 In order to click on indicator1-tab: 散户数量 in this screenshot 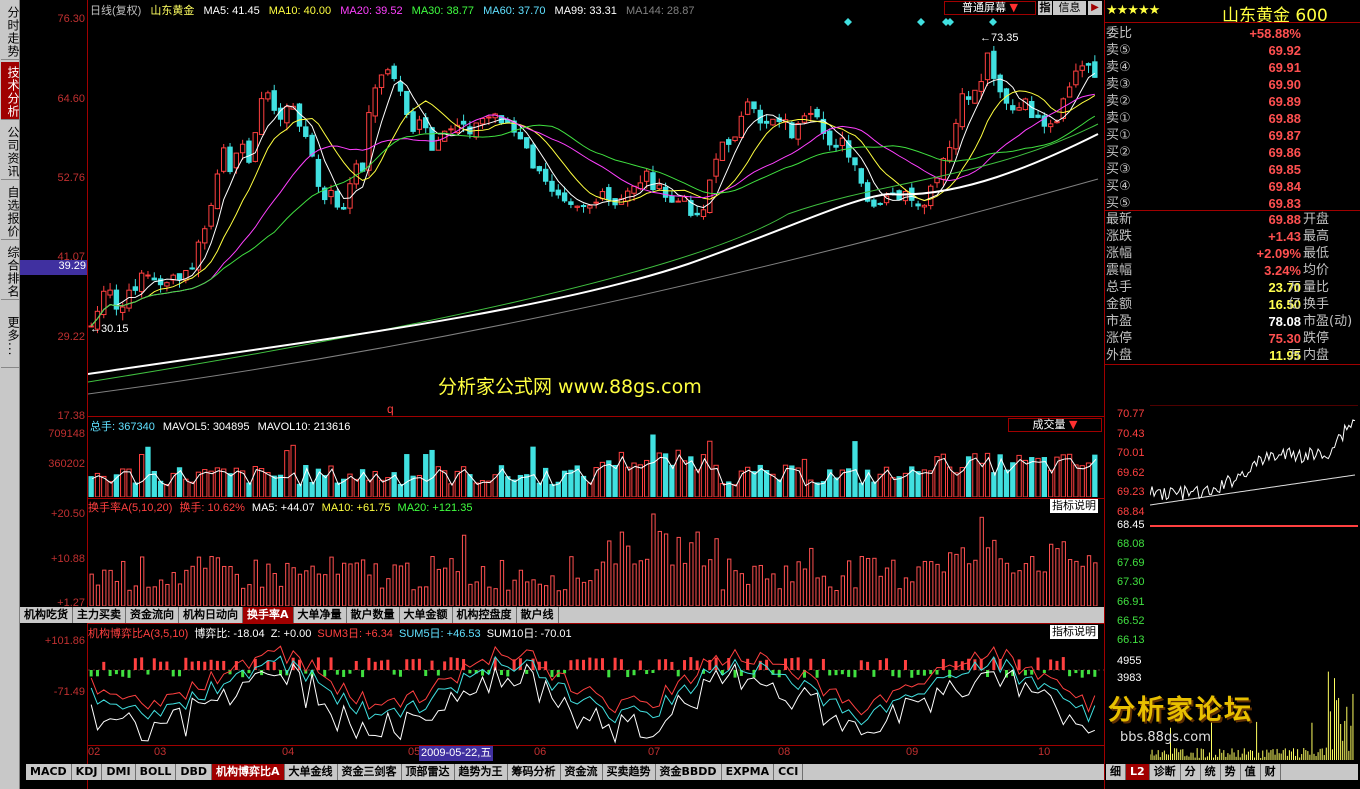, I will do `click(373, 615)`.